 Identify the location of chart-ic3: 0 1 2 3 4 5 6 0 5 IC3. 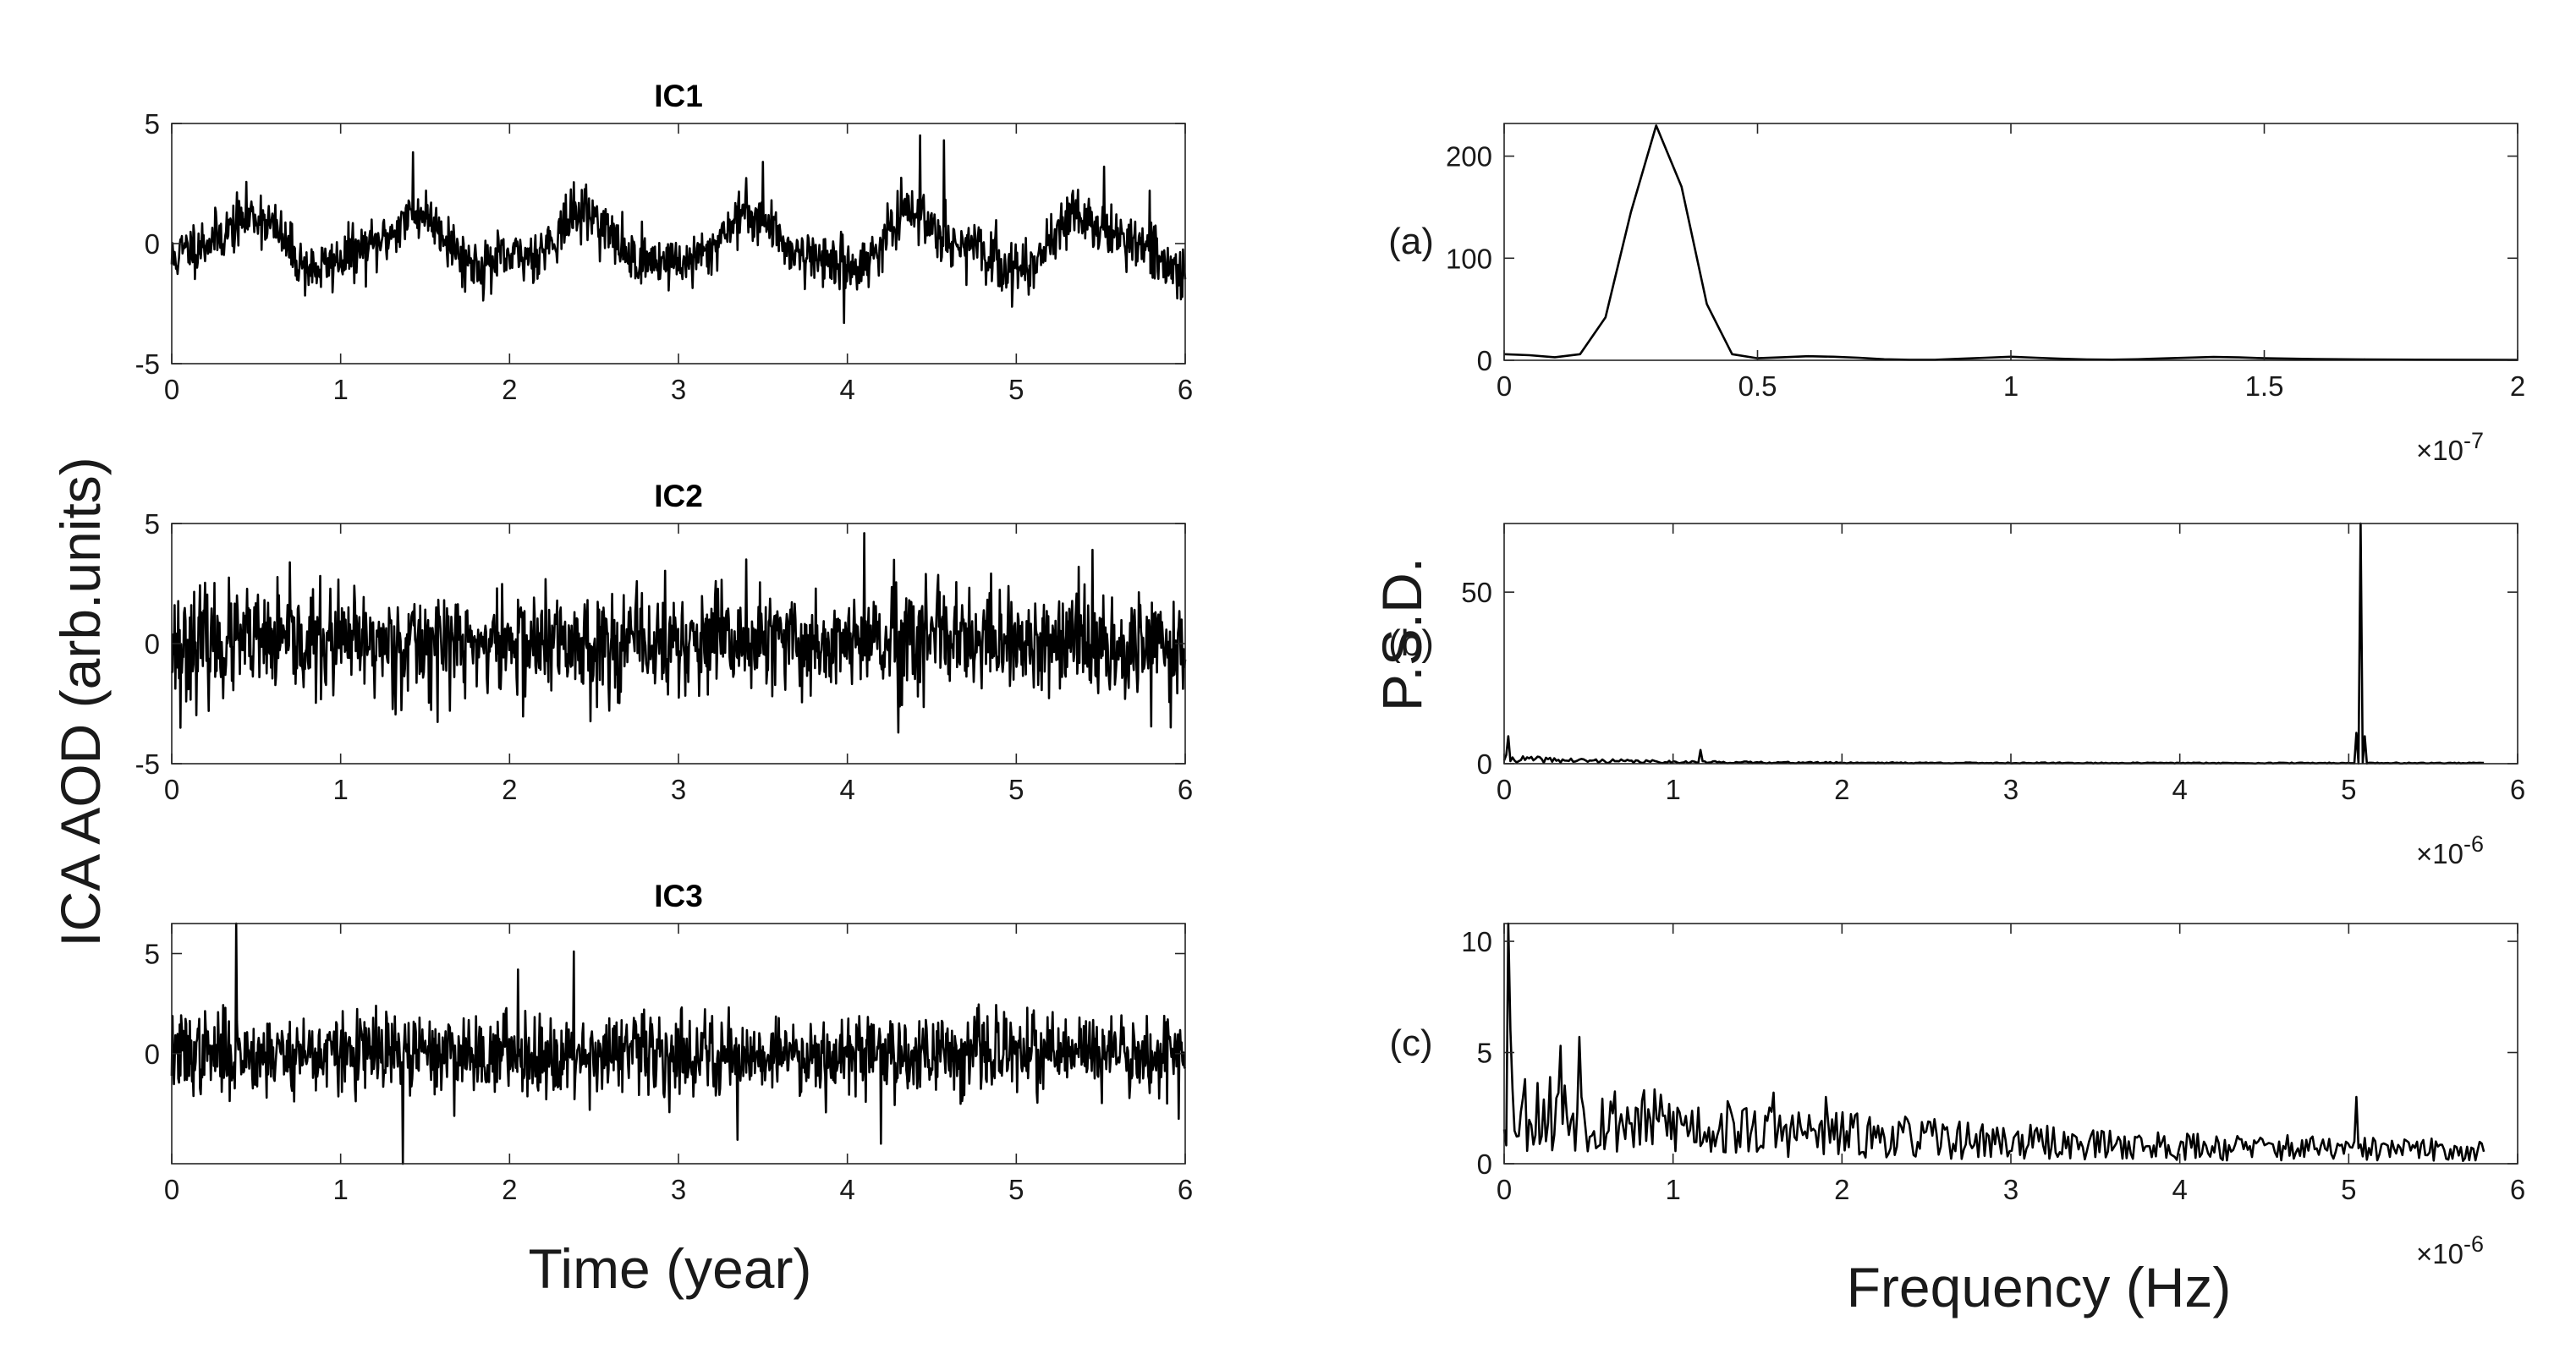
(670, 1042).